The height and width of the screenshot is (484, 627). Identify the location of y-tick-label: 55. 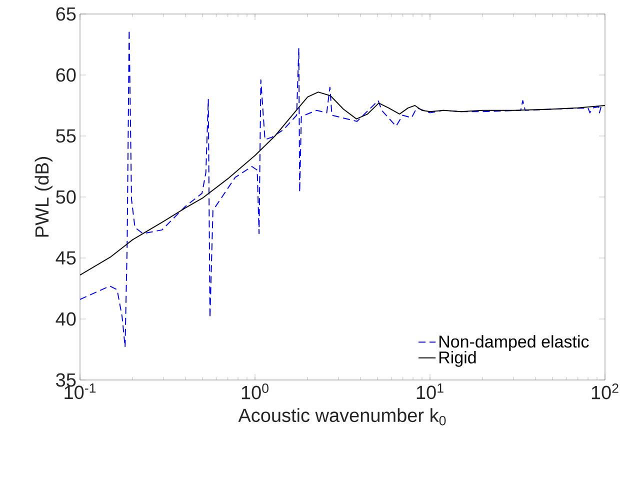
(66, 136).